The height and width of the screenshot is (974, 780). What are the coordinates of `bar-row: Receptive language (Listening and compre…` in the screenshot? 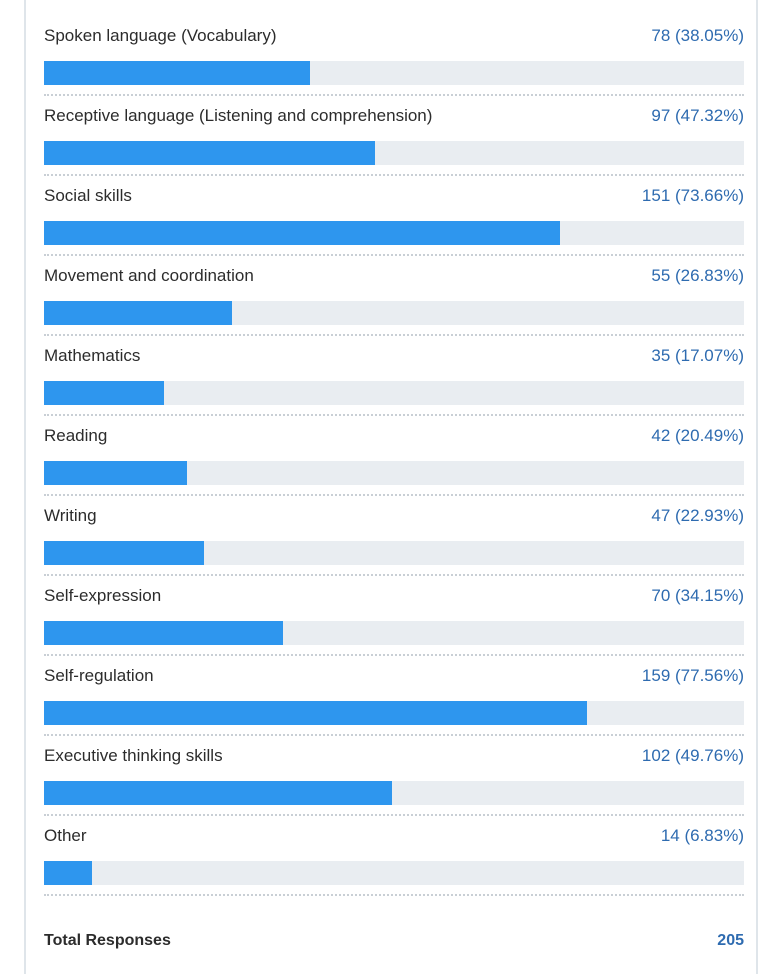 It's located at (394, 136).